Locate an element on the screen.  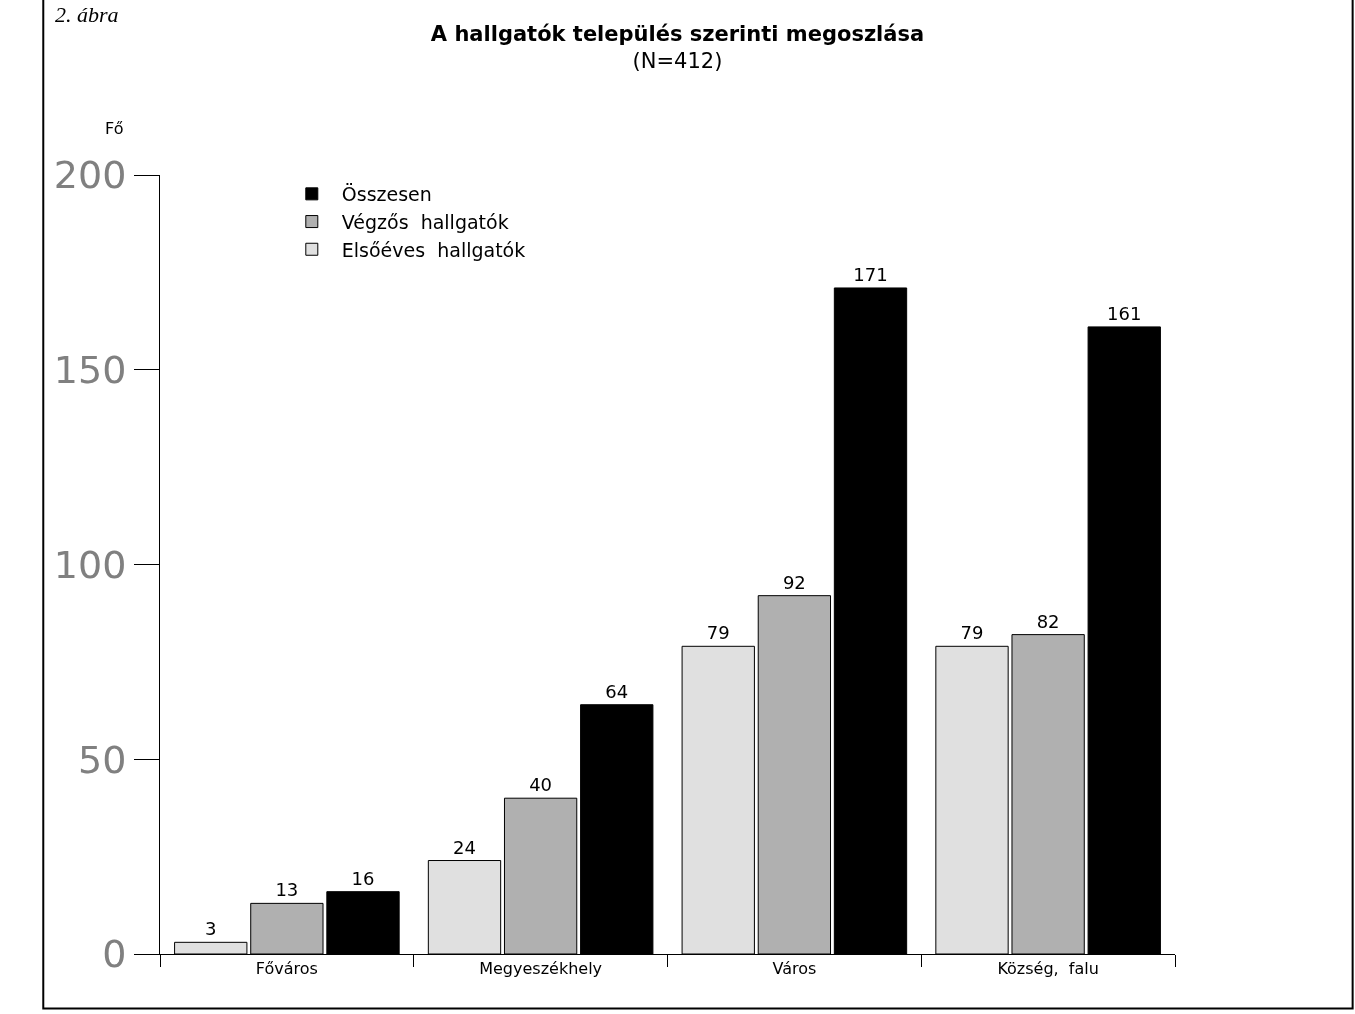
legend-label: Végzős hallgatók is located at coordinates (425, 221).